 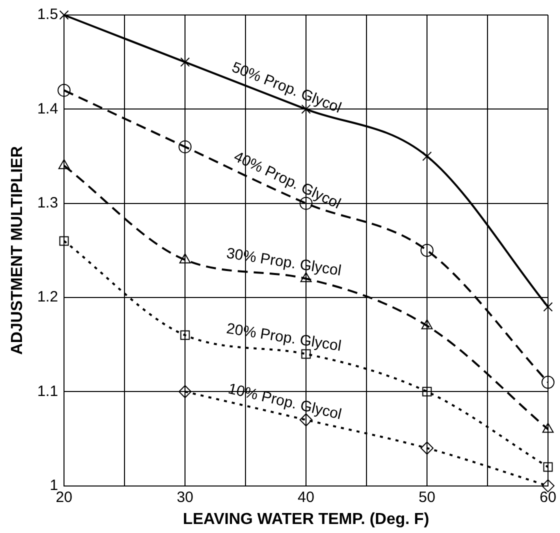 I want to click on y-tick-label: 1.2, so click(x=47, y=297).